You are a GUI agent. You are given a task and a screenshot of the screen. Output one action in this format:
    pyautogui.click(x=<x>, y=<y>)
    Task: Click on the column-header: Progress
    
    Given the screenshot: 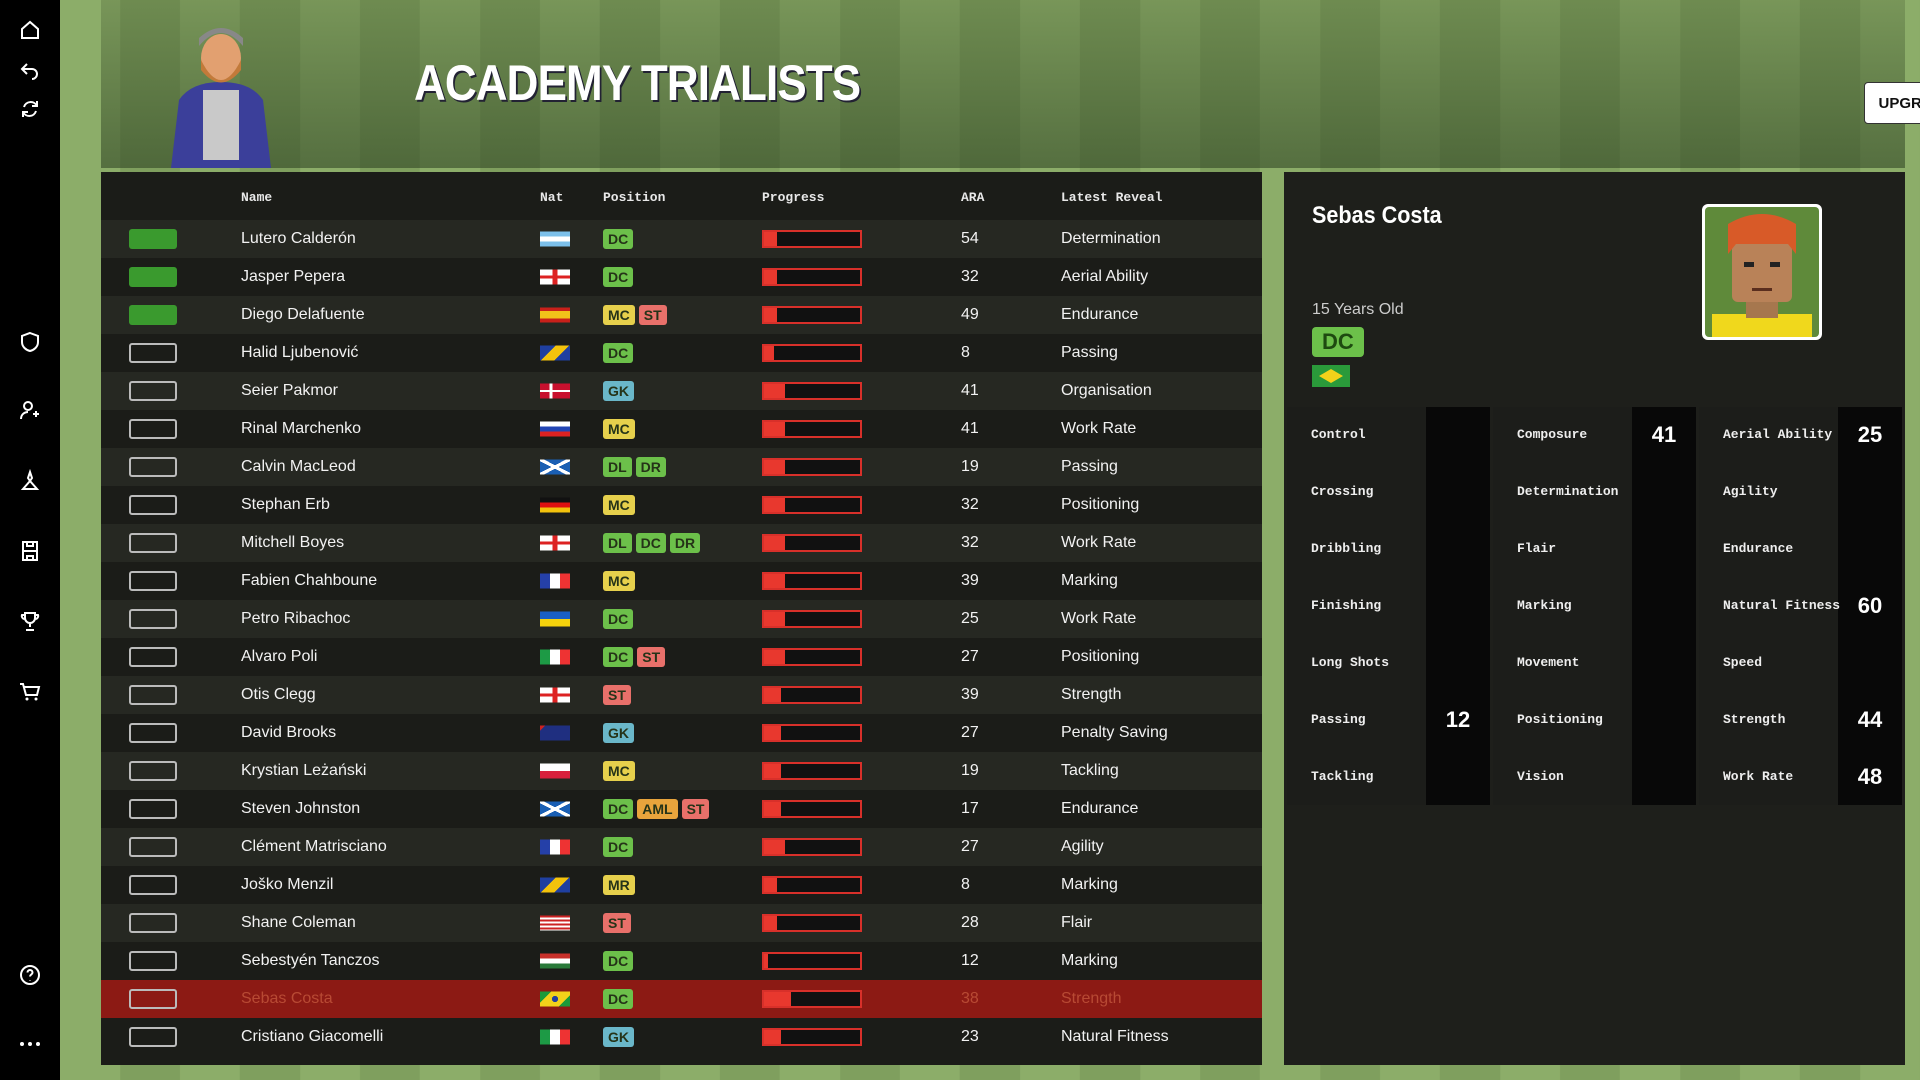 What is the action you would take?
    pyautogui.click(x=793, y=197)
    